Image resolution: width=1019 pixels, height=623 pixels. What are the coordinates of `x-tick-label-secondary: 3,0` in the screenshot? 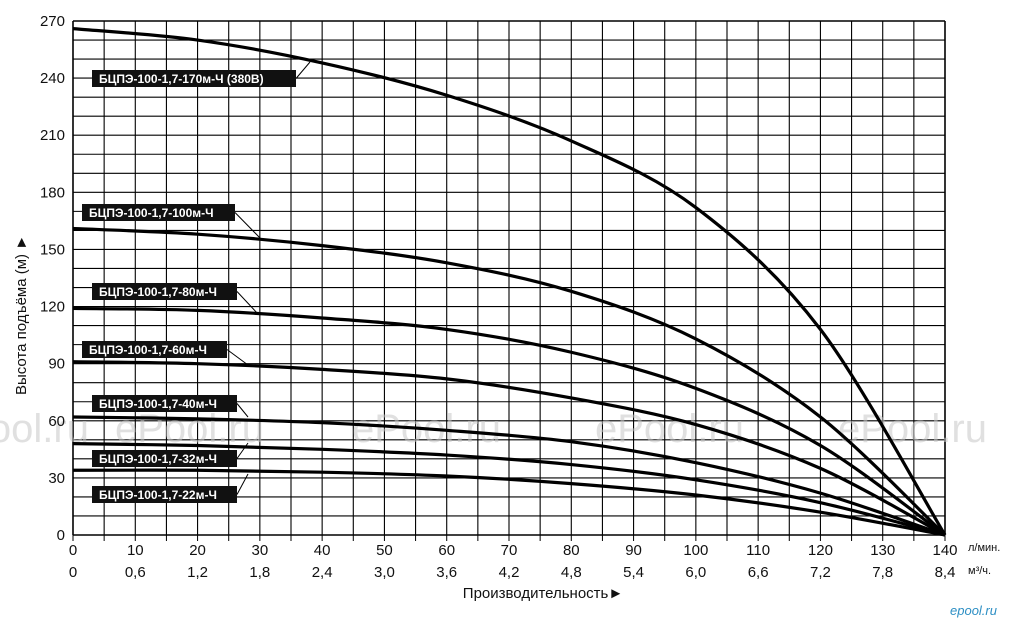 It's located at (384, 572).